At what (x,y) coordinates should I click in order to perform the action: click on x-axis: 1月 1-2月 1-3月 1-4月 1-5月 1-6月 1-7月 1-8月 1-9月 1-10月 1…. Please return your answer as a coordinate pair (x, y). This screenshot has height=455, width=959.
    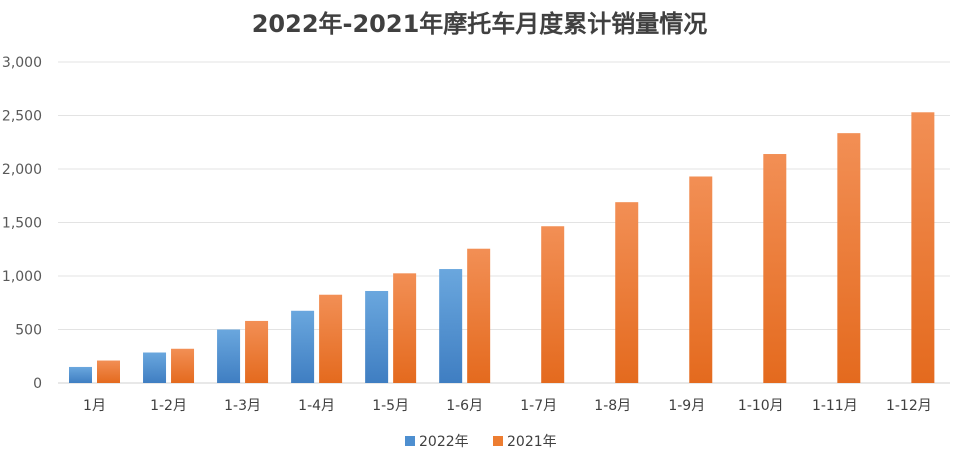
    Looking at the image, I should click on (507, 406).